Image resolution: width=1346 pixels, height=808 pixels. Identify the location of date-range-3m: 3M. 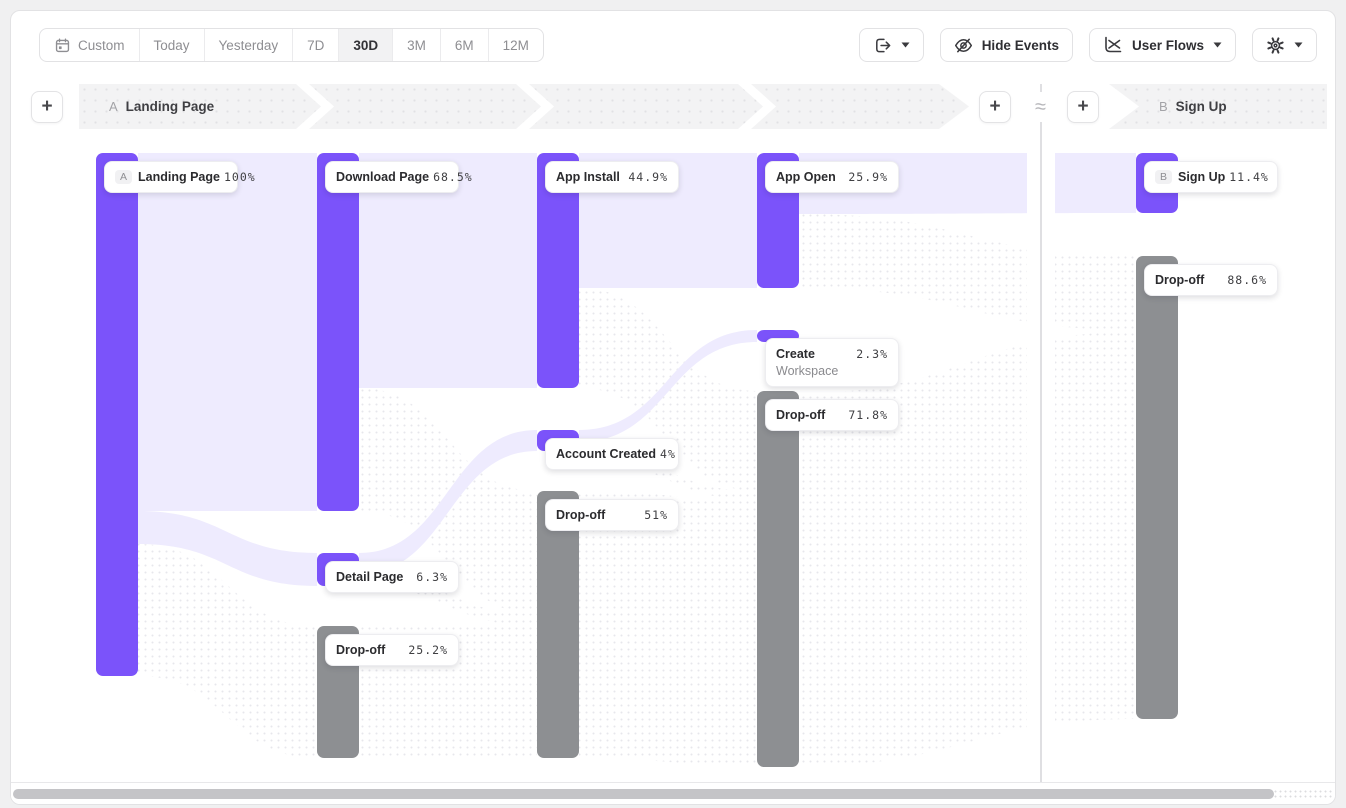
(416, 45).